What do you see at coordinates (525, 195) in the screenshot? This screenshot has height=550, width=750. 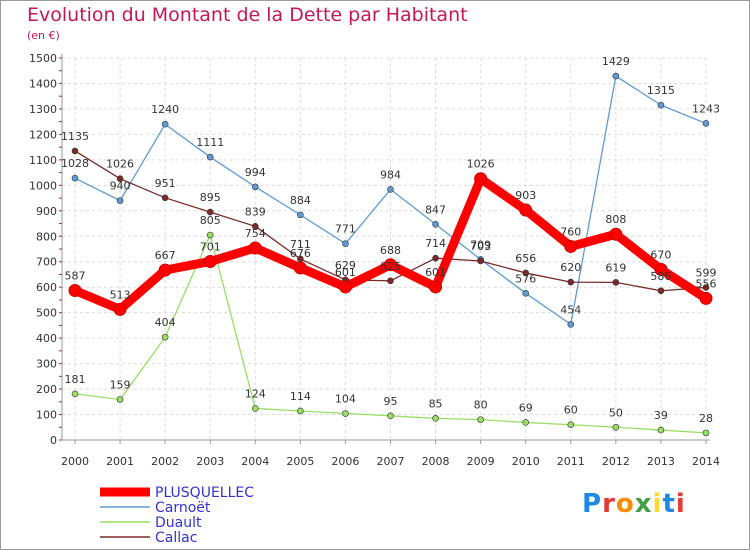 I see `data-label: 903` at bounding box center [525, 195].